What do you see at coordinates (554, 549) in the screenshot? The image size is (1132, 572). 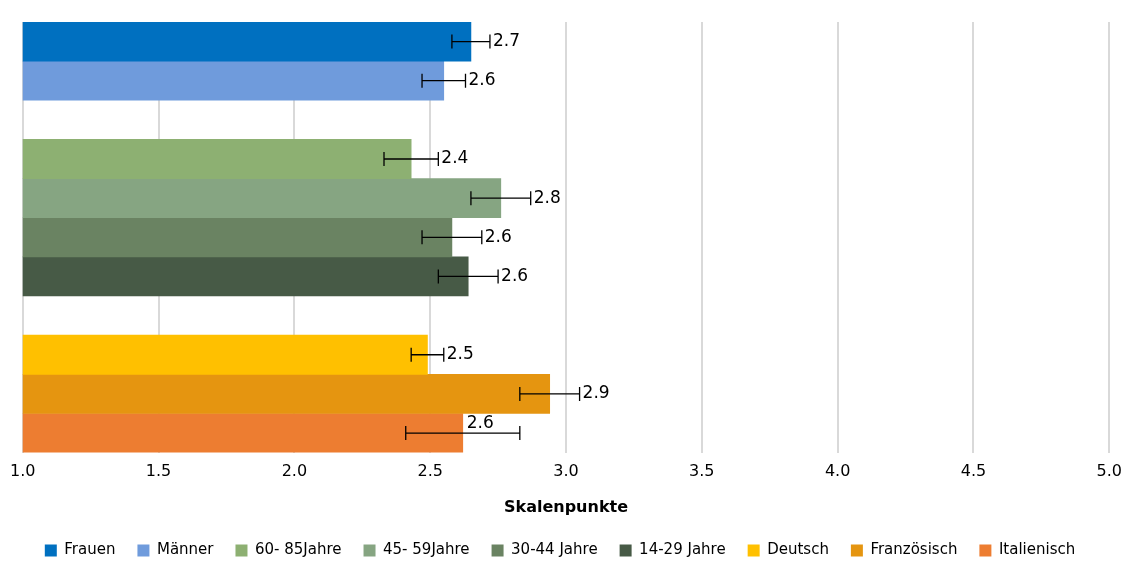 I see `legend-label: 30-44 Jahre` at bounding box center [554, 549].